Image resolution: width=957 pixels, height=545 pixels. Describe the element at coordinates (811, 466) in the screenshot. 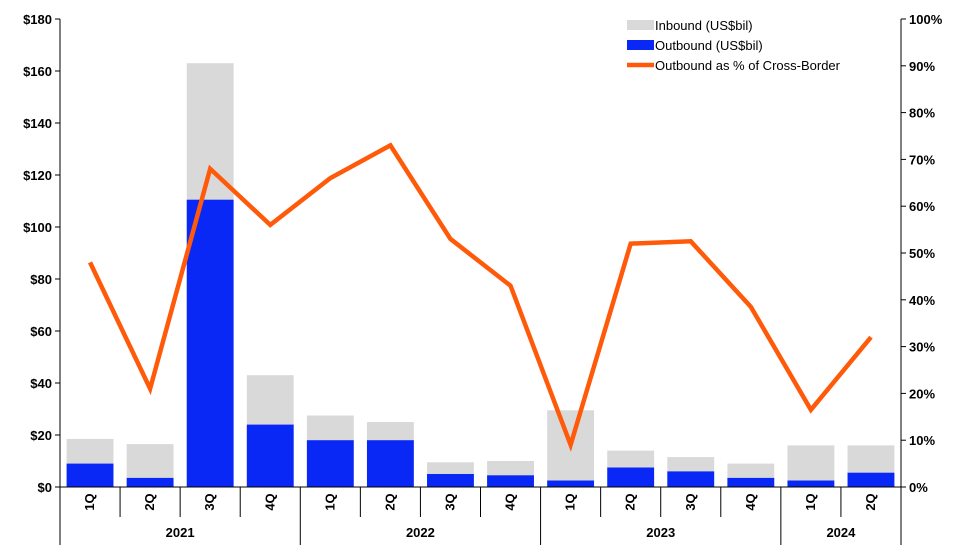

I see `inbound-bar` at that location.